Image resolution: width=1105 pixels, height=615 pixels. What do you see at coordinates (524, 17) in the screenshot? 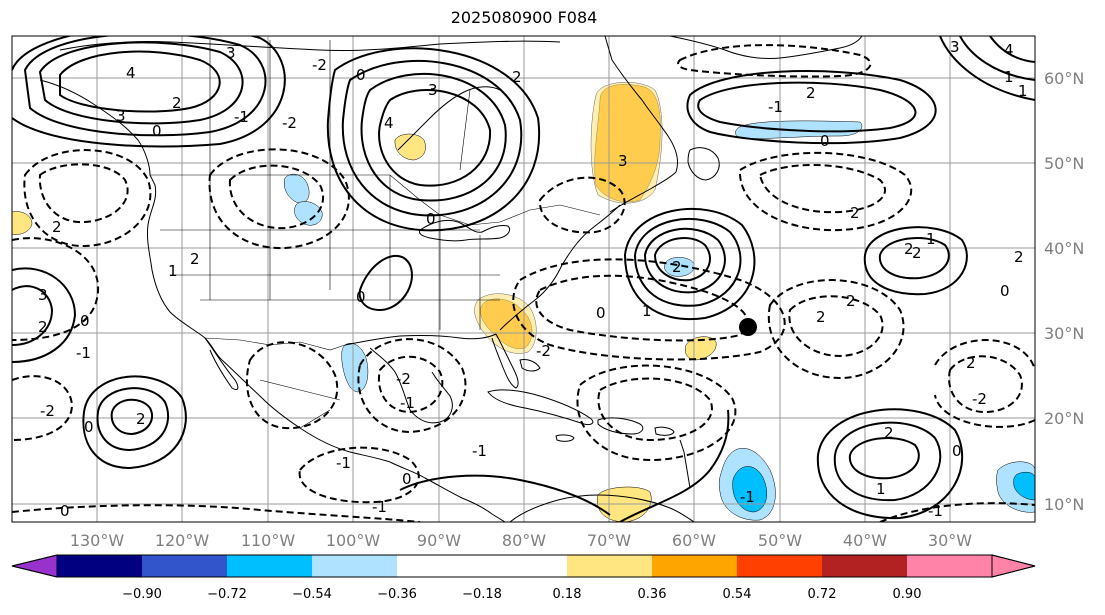
I see `map-title: 2025080900 F084` at bounding box center [524, 17].